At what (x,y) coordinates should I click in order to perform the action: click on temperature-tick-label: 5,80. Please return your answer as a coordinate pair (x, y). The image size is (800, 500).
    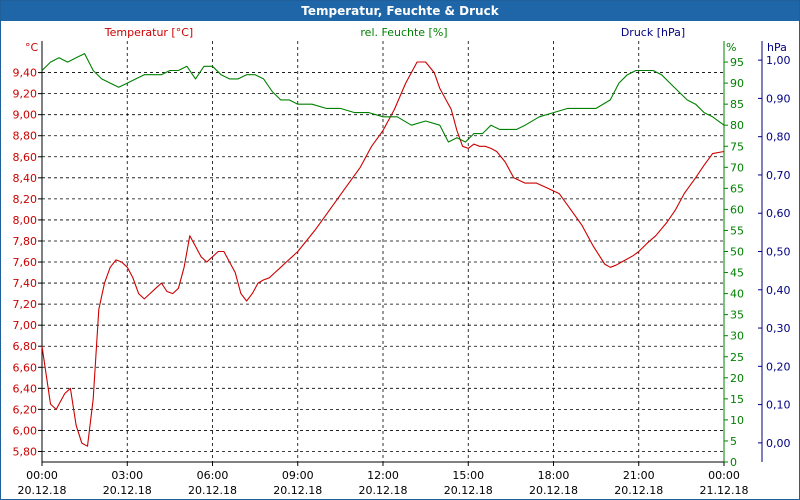
    Looking at the image, I should click on (25, 451).